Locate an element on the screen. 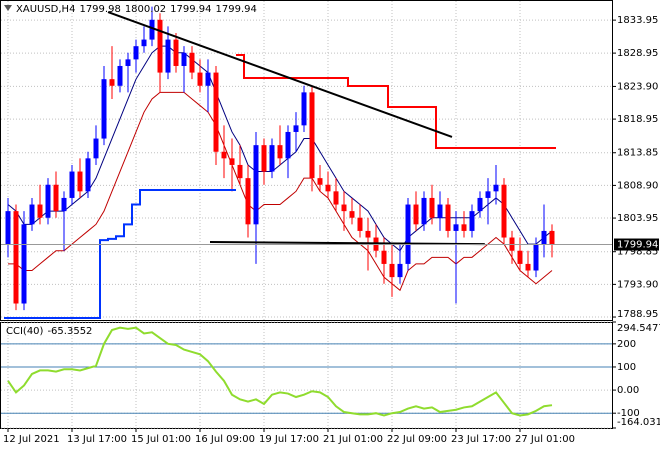 The image size is (660, 450). current-price-label: 1799.94 is located at coordinates (637, 245).